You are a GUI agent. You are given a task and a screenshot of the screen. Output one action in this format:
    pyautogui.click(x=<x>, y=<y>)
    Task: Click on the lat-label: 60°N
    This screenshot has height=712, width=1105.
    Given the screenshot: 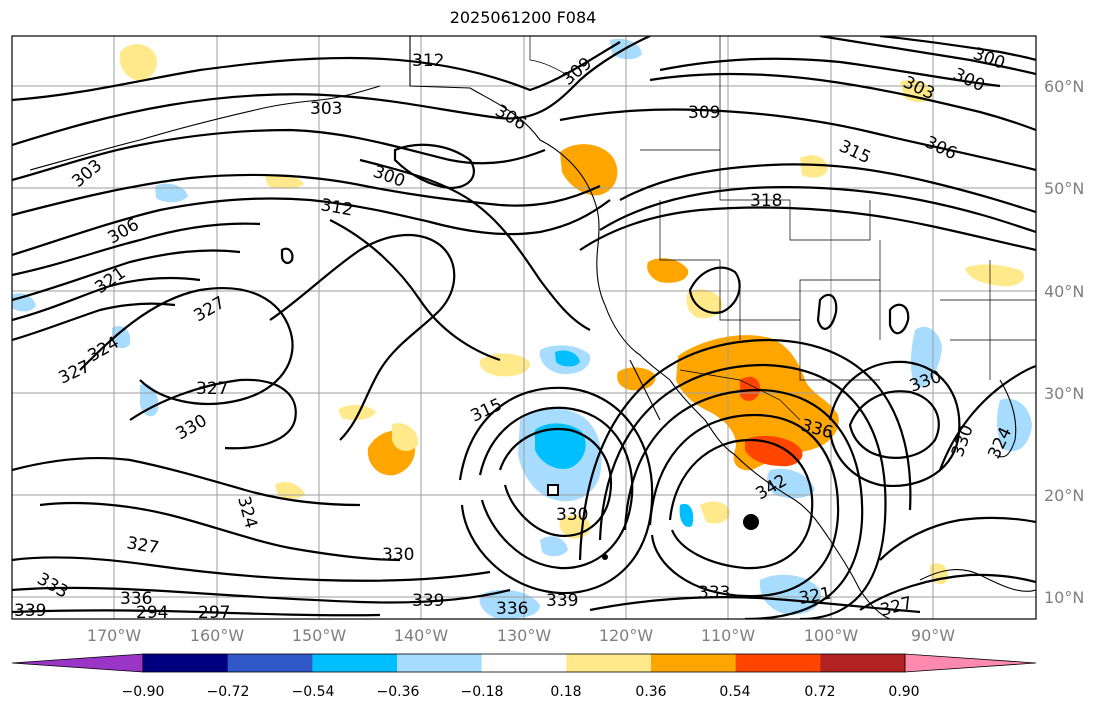 What is the action you would take?
    pyautogui.click(x=1064, y=86)
    